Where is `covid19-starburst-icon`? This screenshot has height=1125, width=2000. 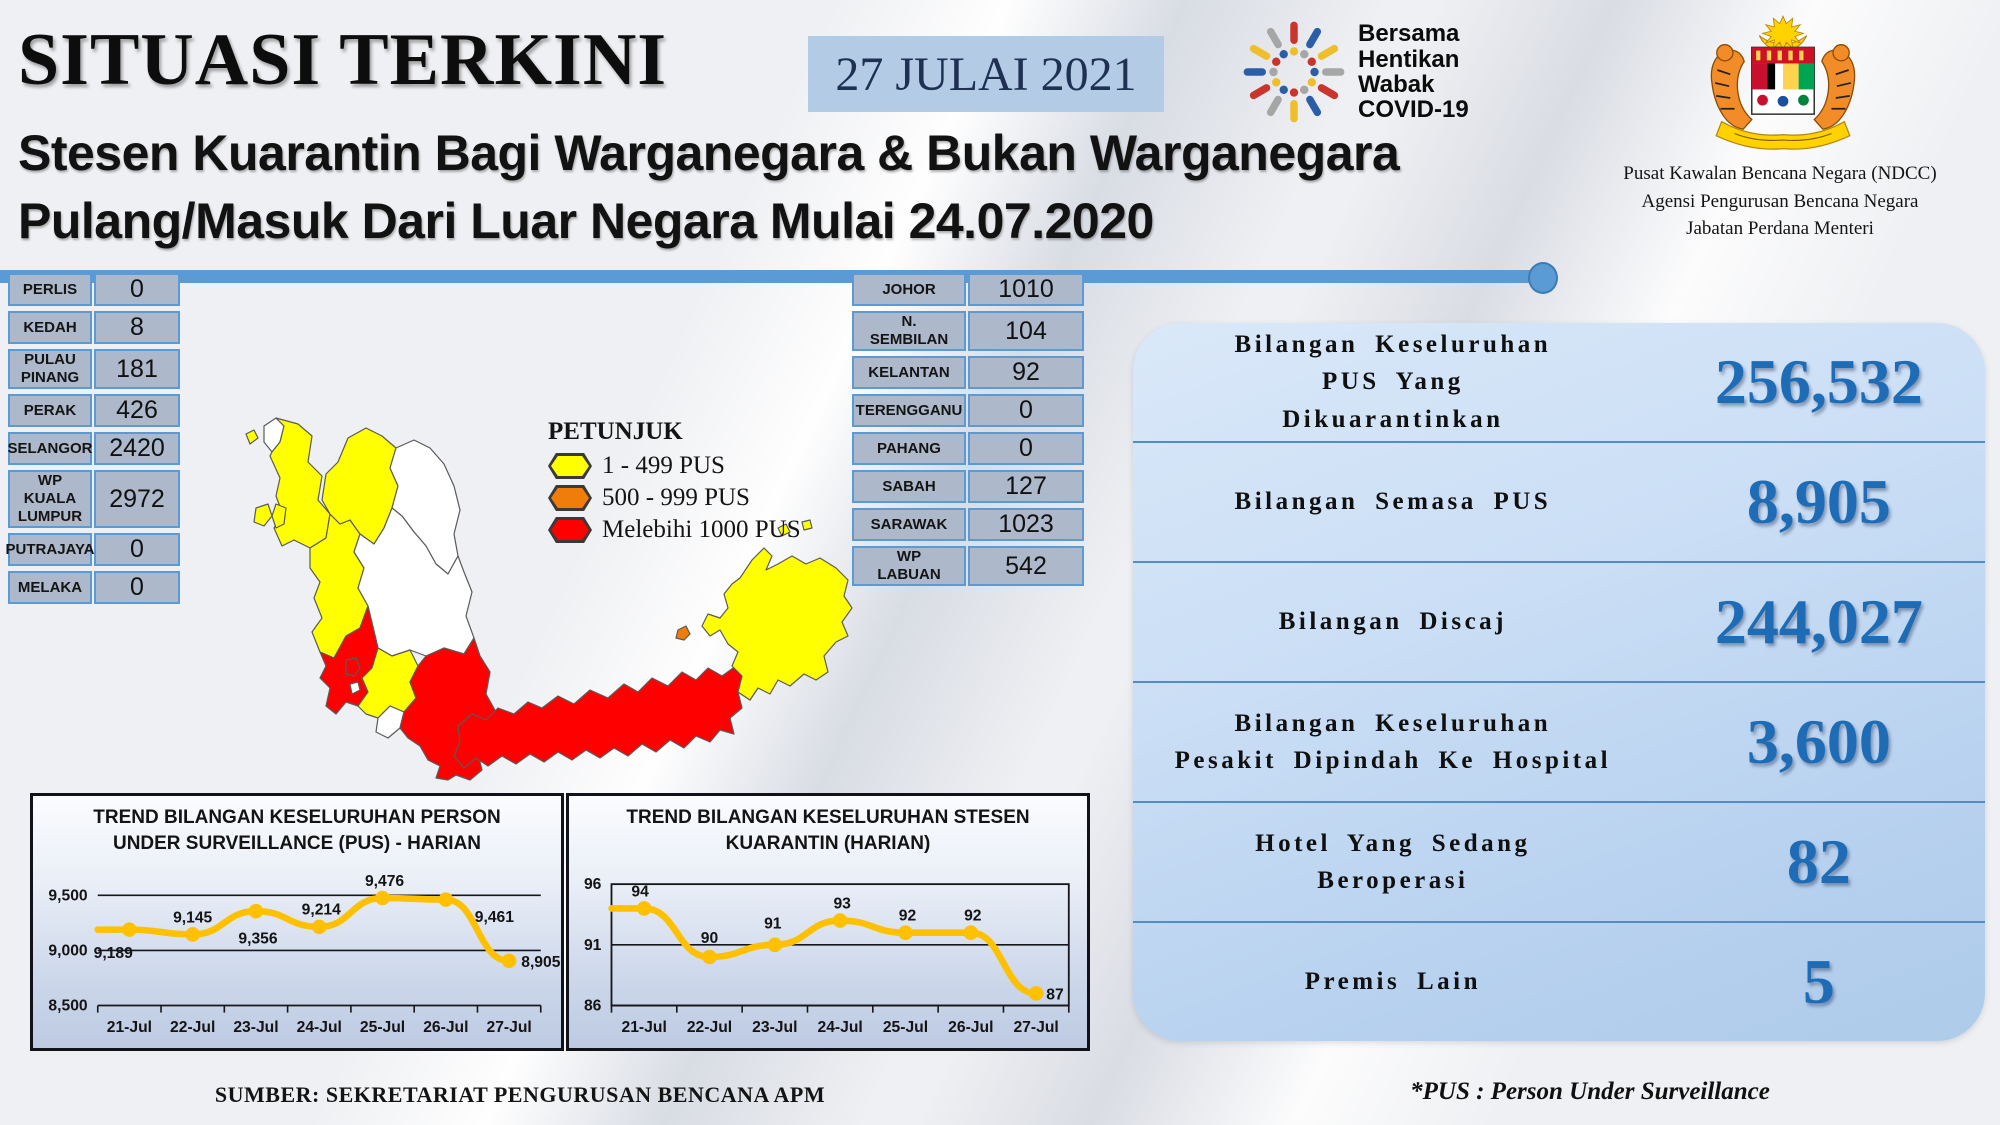 covid19-starburst-icon is located at coordinates (1294, 72).